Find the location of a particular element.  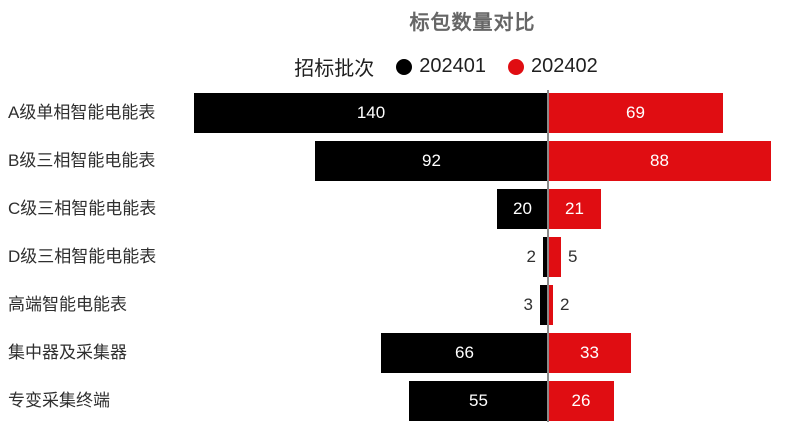

chart-row: 集中器及采集器 66 33 is located at coordinates (397, 353).